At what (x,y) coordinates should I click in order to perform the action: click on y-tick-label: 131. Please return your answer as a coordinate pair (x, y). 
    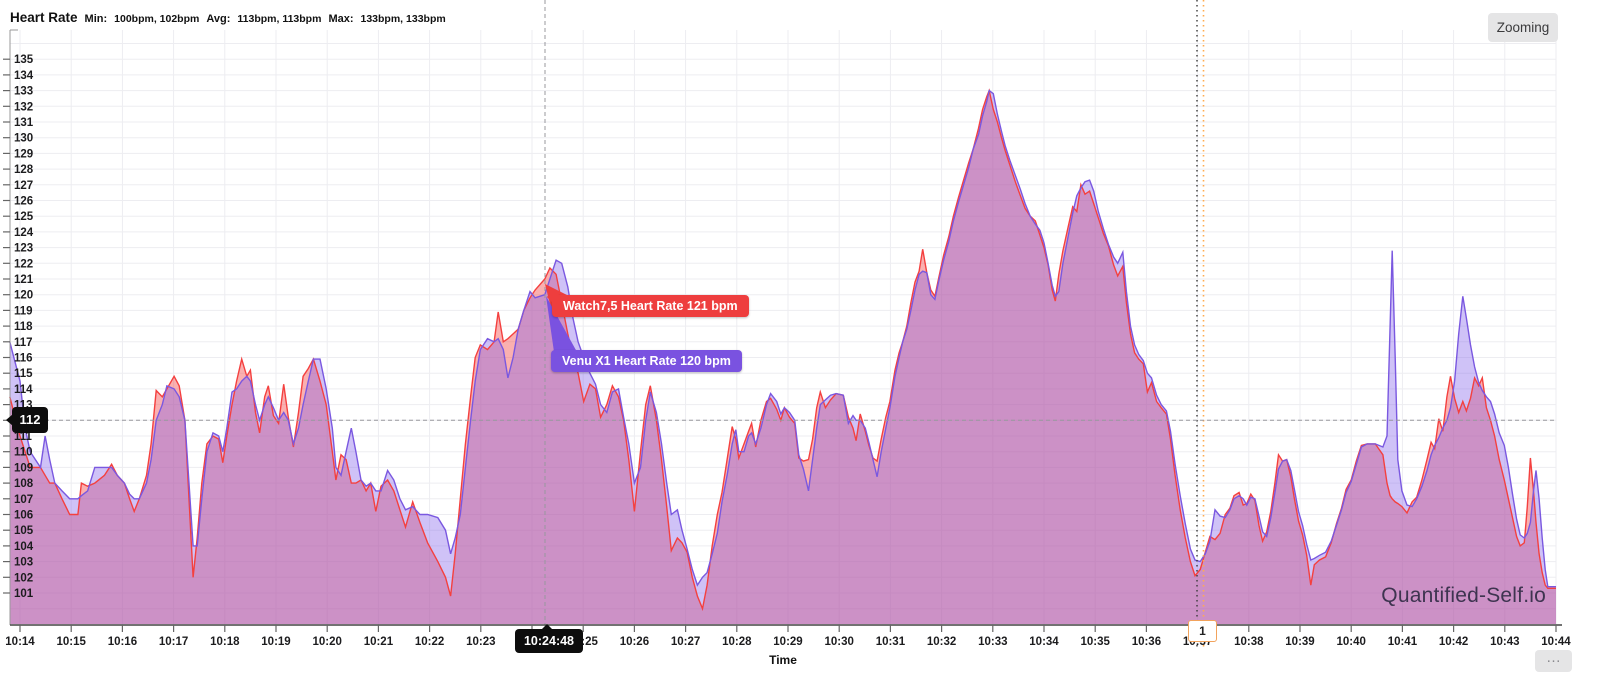
    Looking at the image, I should click on (24, 123).